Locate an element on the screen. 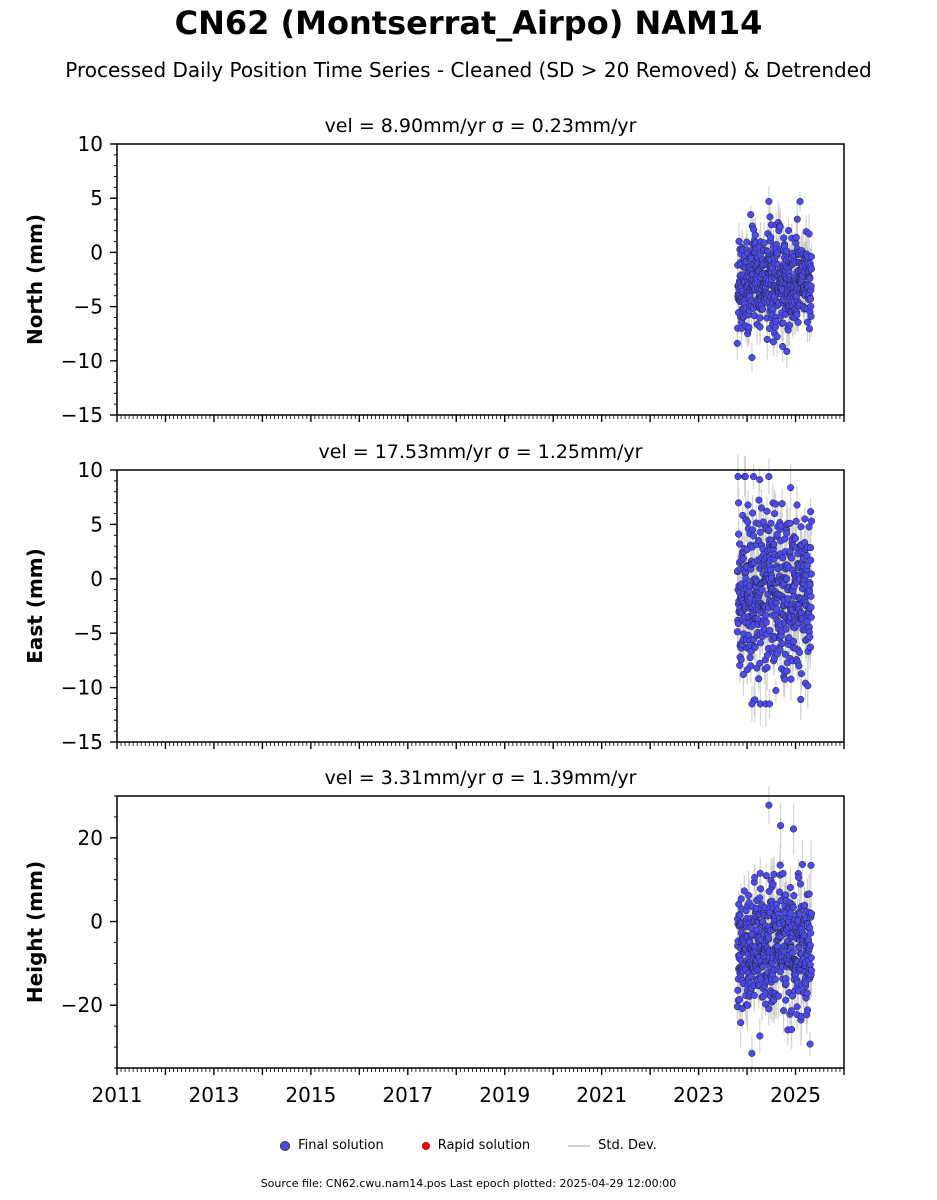  y-tick-label: 10 is located at coordinates (90, 144).